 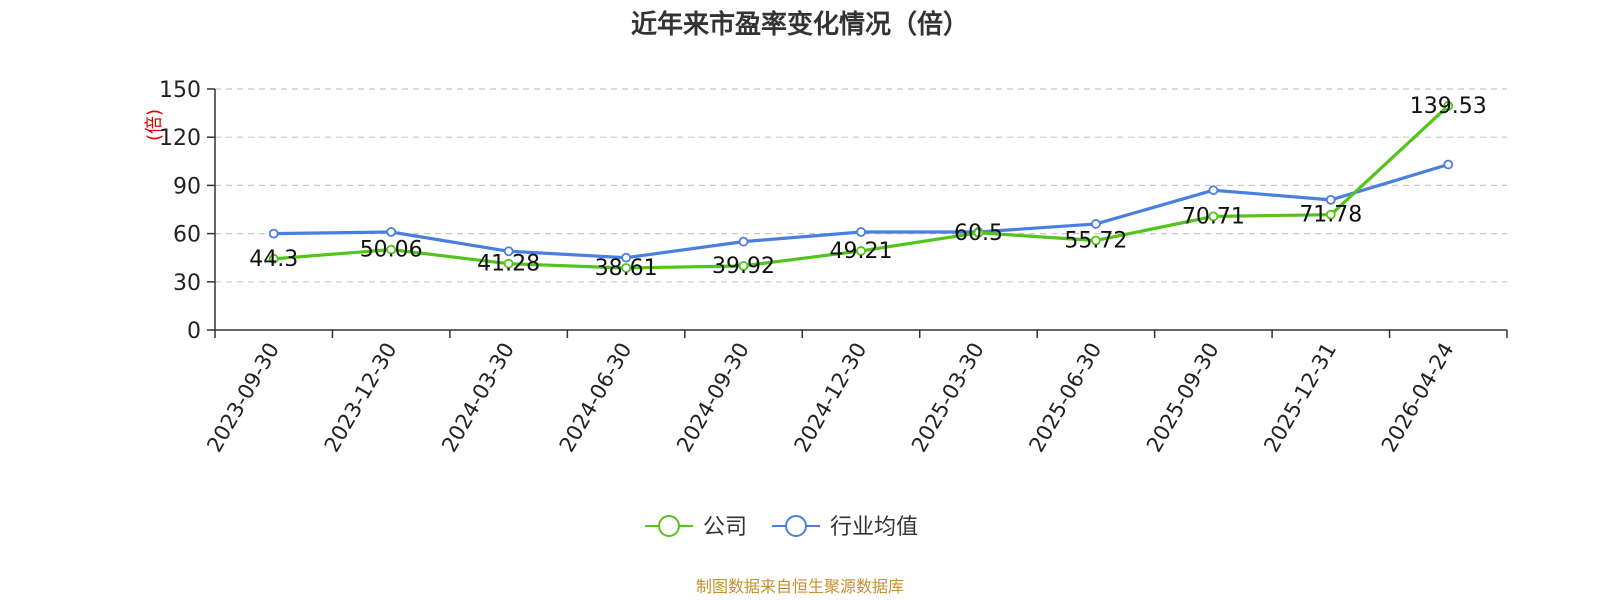 I want to click on legend-item-company: 公司, so click(x=696, y=527).